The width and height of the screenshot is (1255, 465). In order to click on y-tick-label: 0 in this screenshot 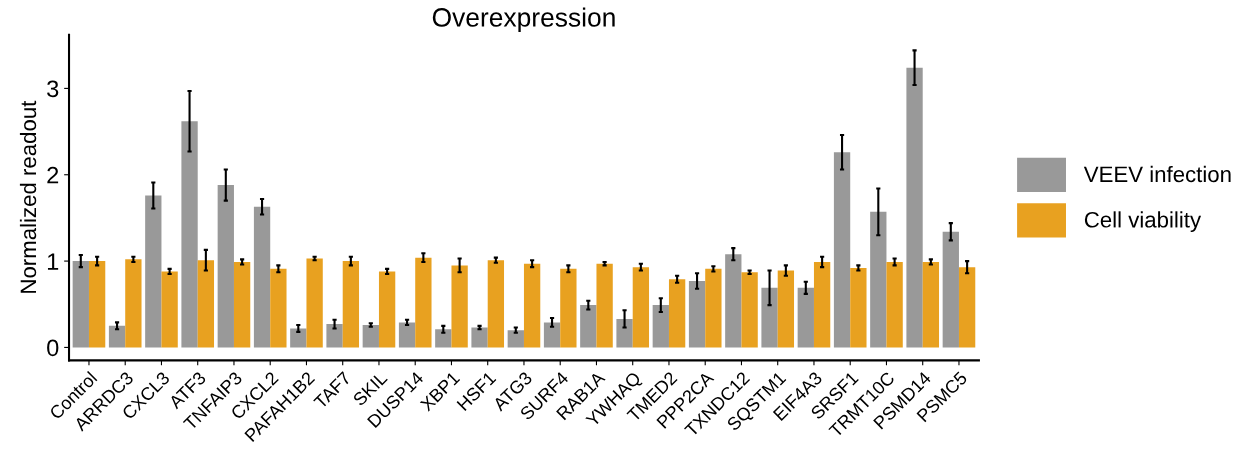, I will do `click(53, 348)`.